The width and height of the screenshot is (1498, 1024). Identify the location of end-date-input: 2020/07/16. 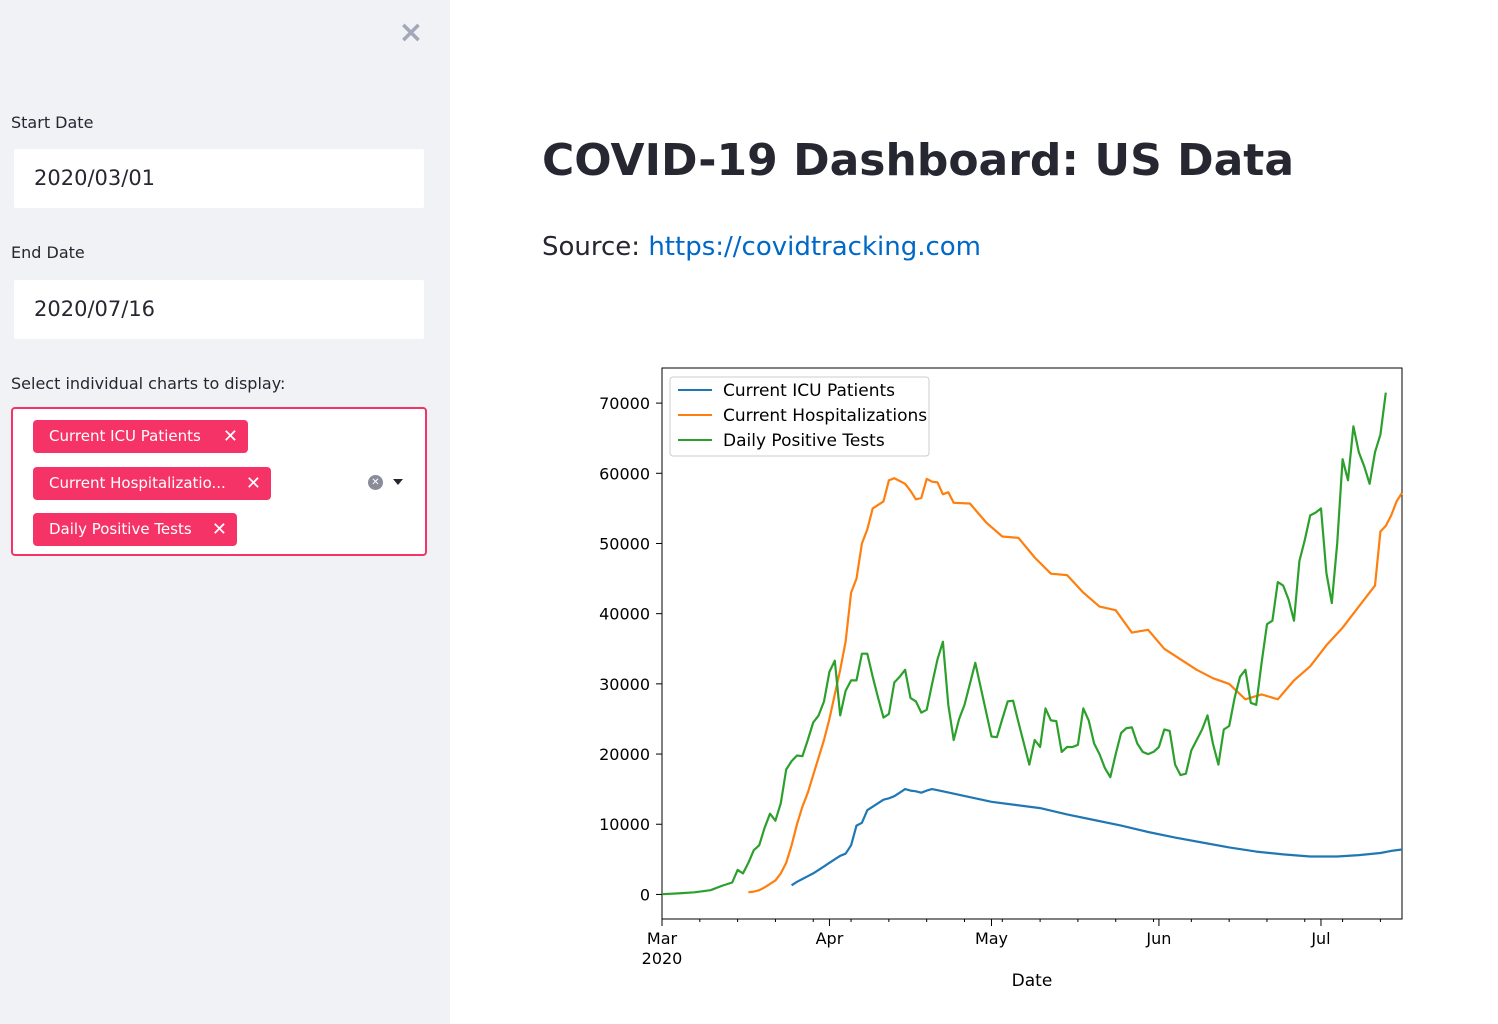
(219, 309).